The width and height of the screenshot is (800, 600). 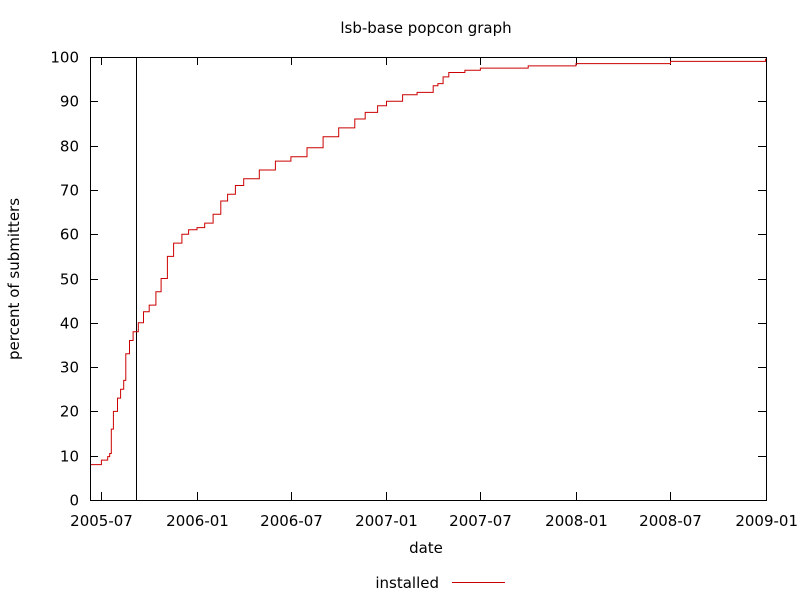 What do you see at coordinates (69, 235) in the screenshot?
I see `y-tick-label: 60` at bounding box center [69, 235].